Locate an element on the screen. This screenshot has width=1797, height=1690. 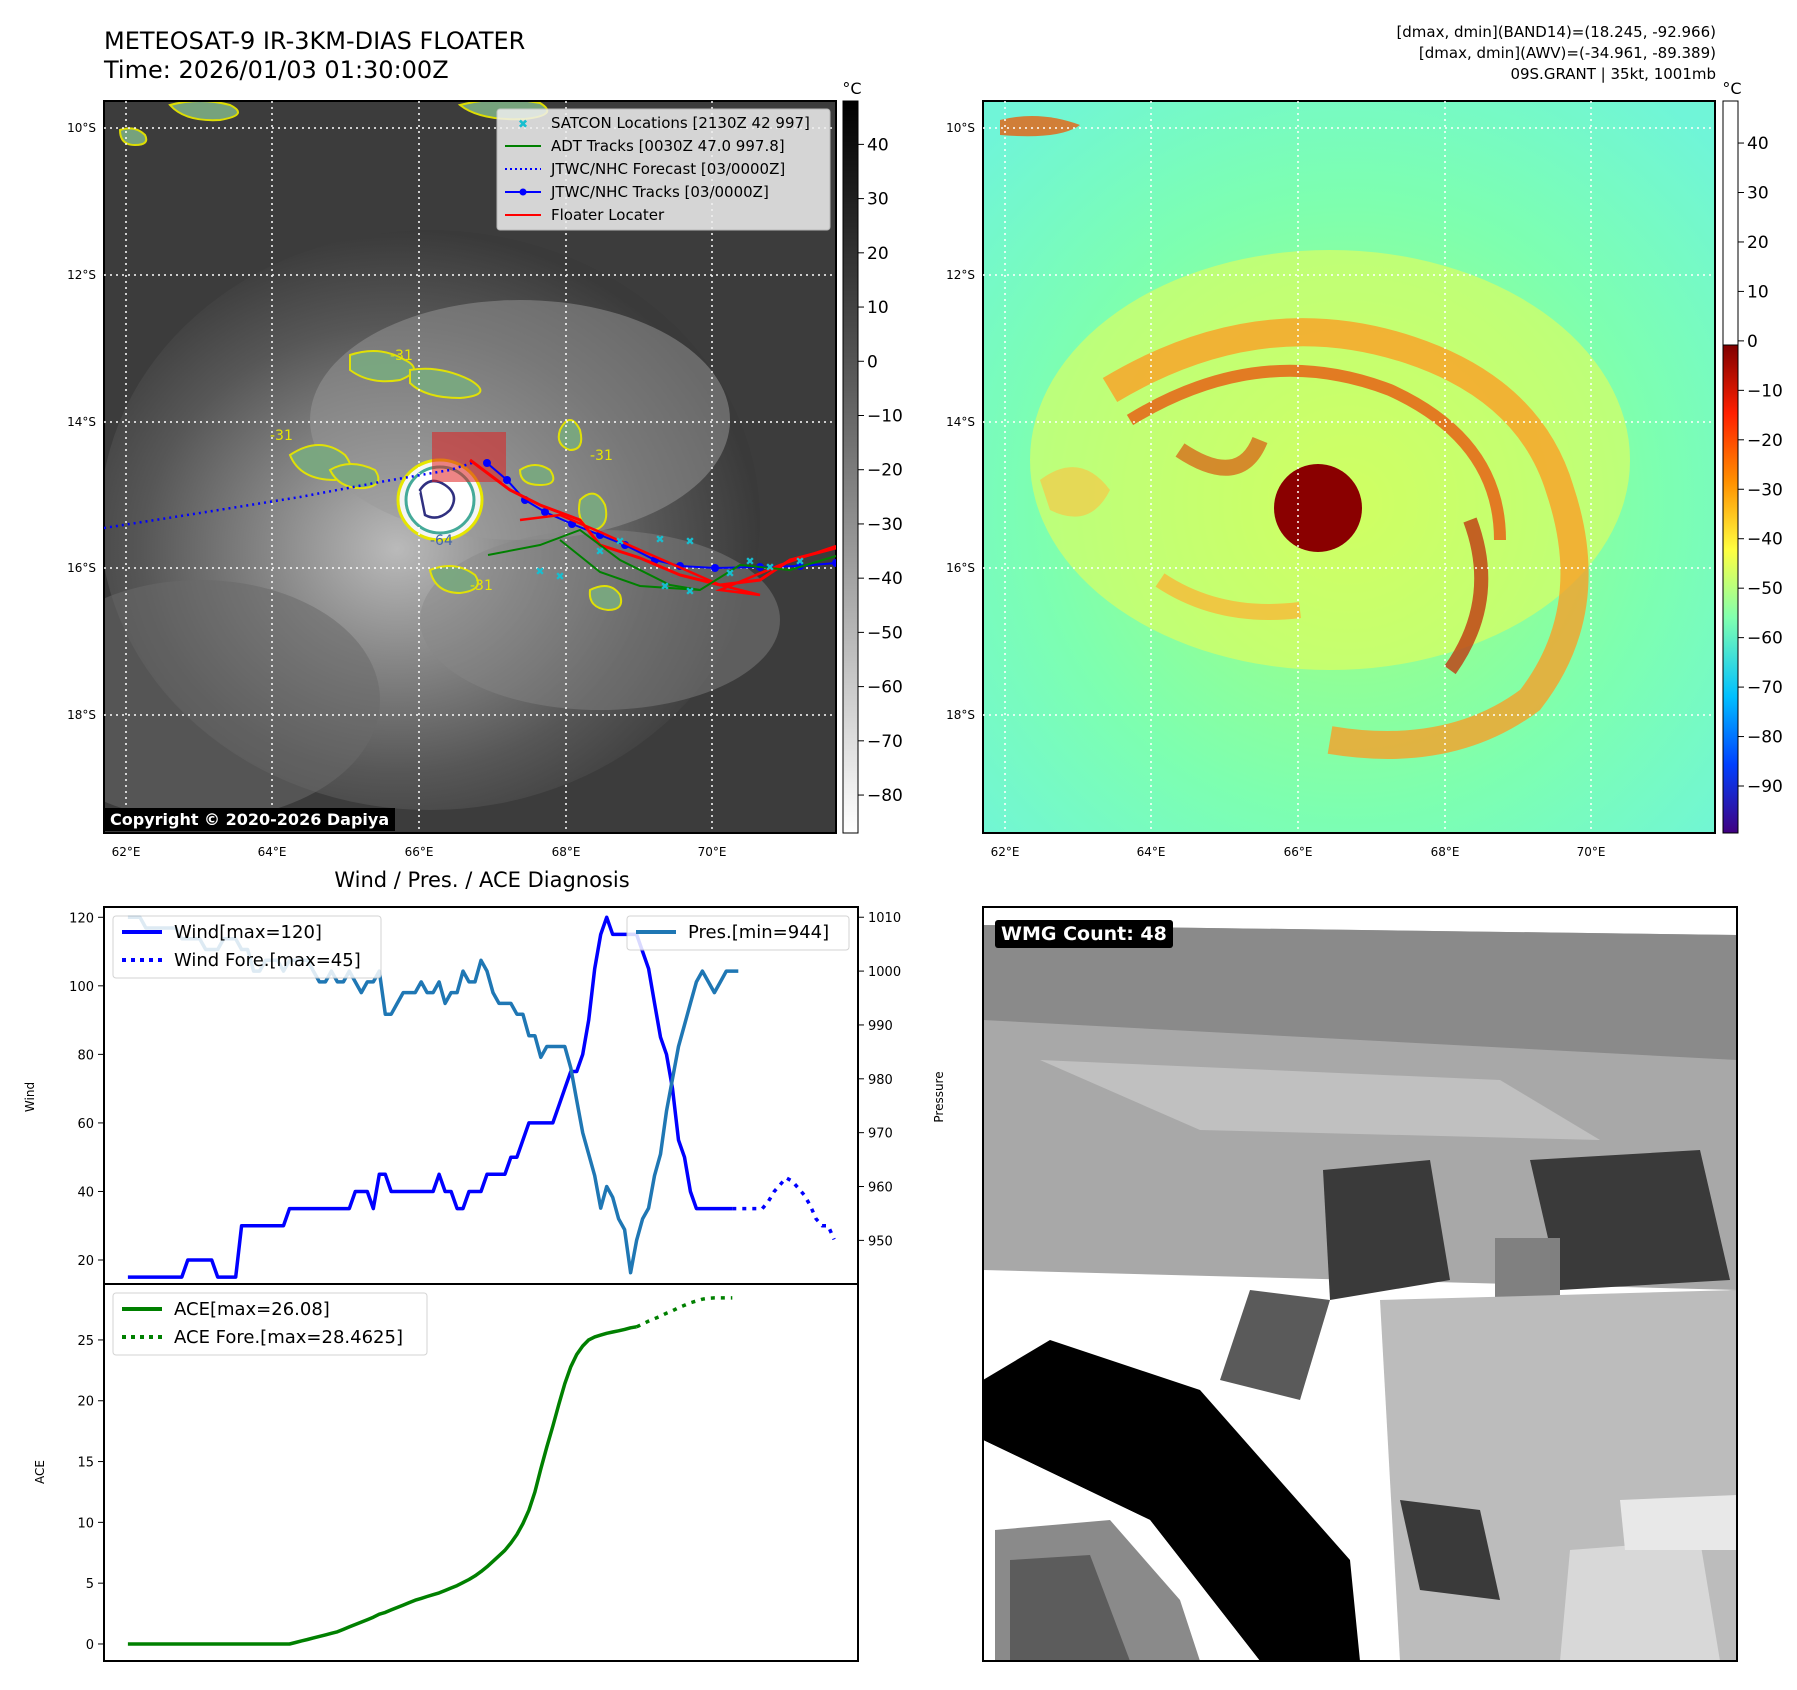
contour-label: -64 is located at coordinates (441, 541).